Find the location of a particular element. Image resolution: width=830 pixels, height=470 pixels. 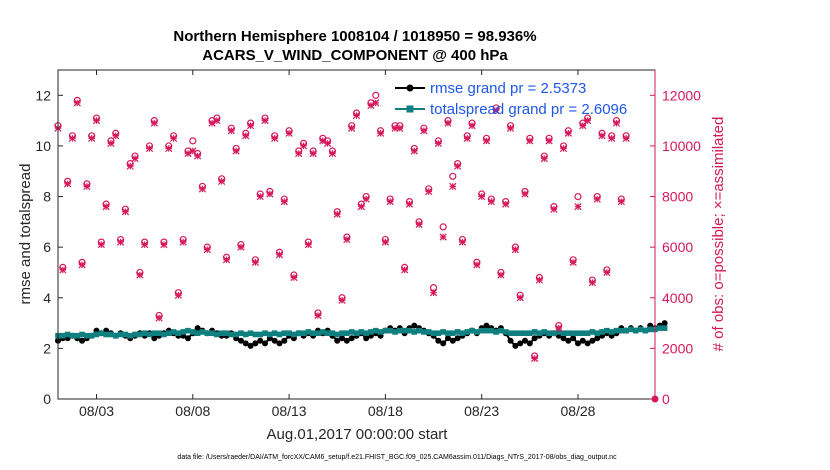

right-y-tick-label: 0 is located at coordinates (666, 399).